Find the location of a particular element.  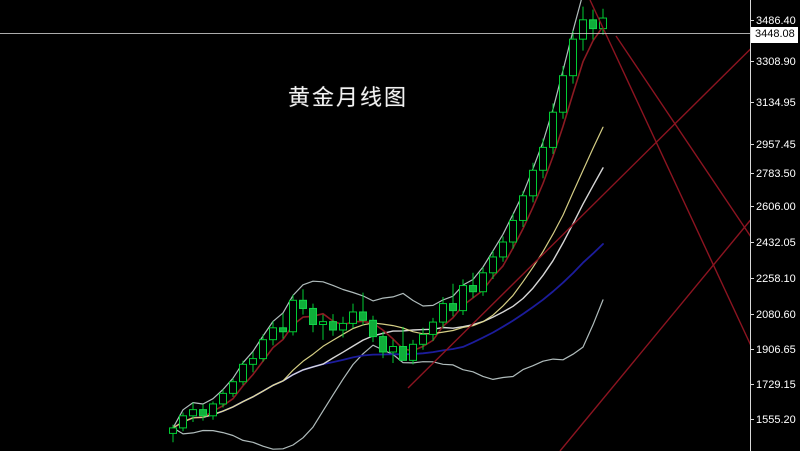

price-tick: 2606.00 is located at coordinates (775, 207).